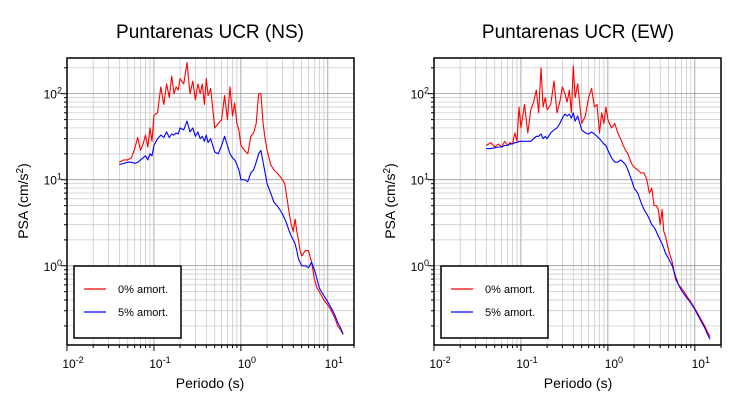 Image resolution: width=730 pixels, height=400 pixels. Describe the element at coordinates (210, 32) in the screenshot. I see `chart-title: Puntarenas UCR (NS)` at that location.